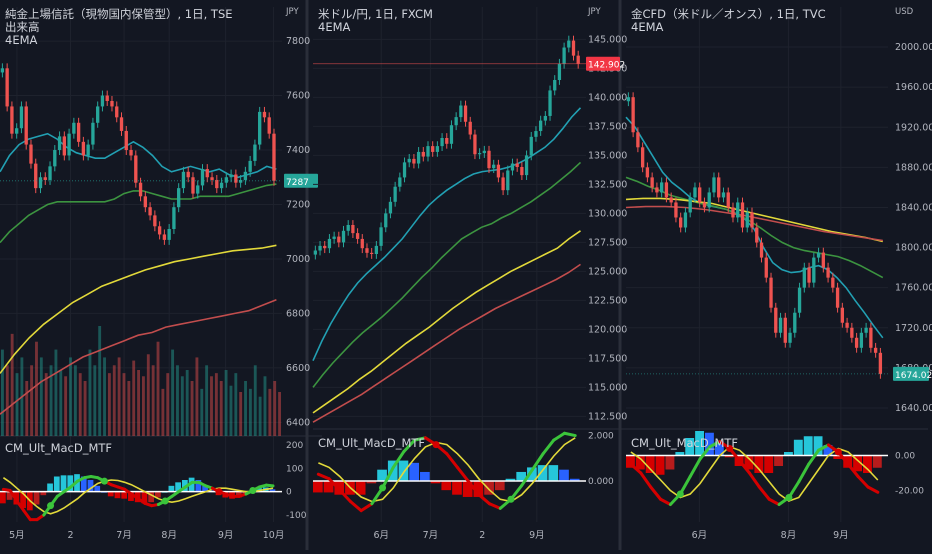 The width and height of the screenshot is (932, 554). Describe the element at coordinates (298, 96) in the screenshot. I see `y-tick-label: 7600` at that location.